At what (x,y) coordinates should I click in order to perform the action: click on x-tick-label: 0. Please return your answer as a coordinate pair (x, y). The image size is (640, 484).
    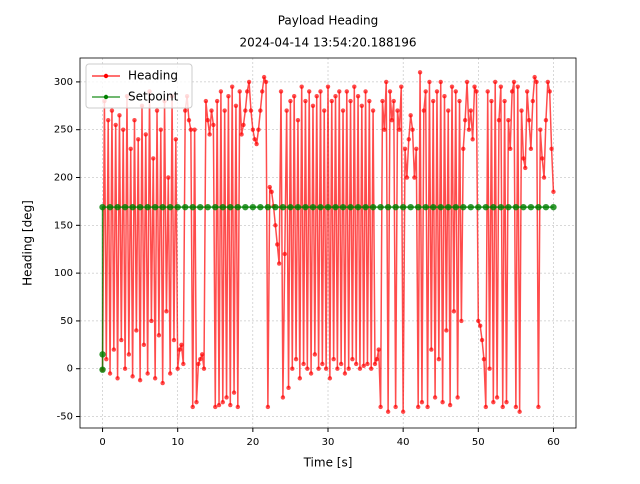
    Looking at the image, I should click on (102, 442).